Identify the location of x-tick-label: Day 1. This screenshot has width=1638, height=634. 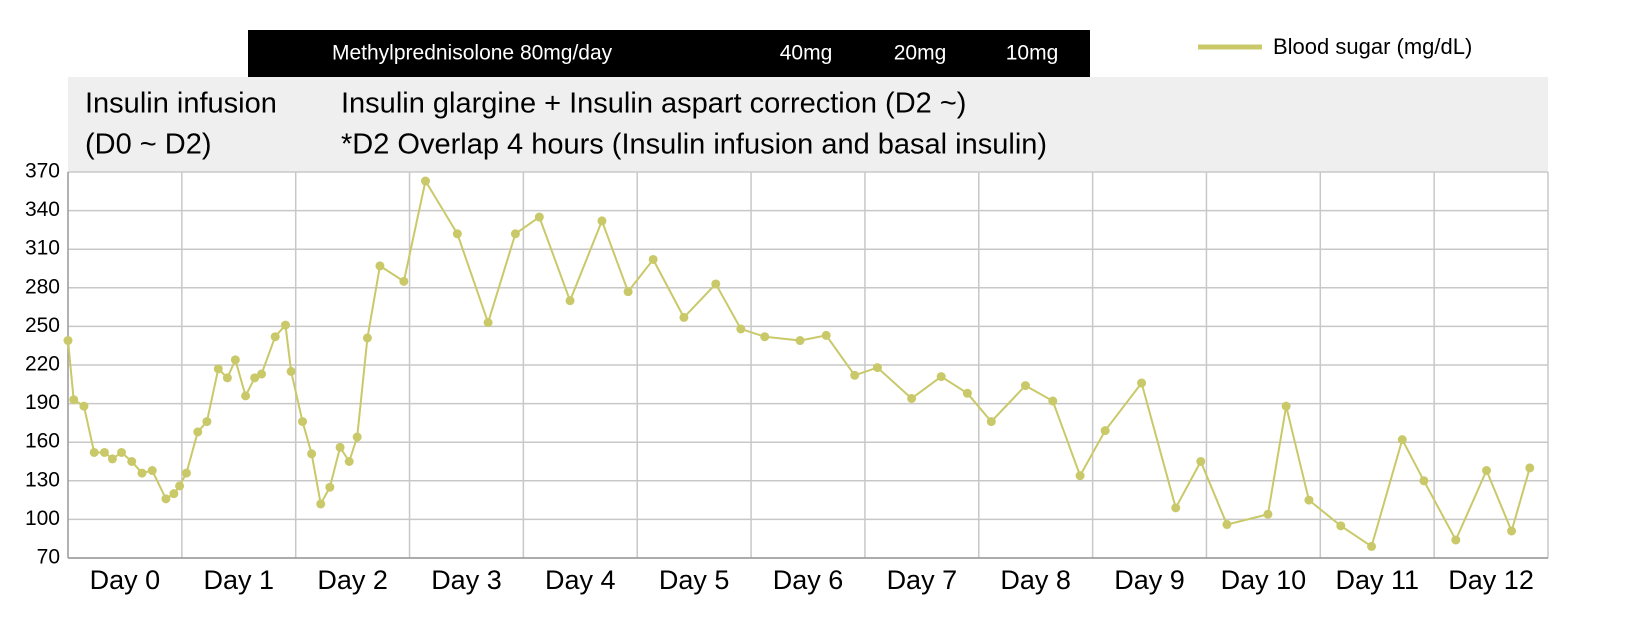
(238, 580).